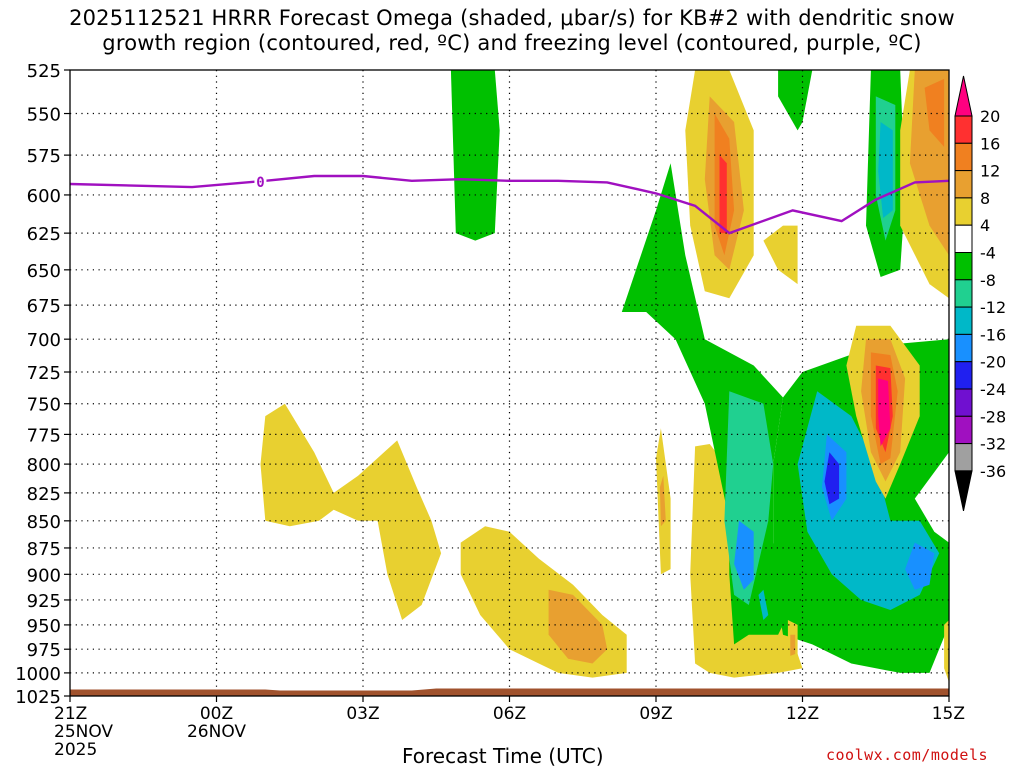 Image resolution: width=1024 pixels, height=768 pixels. I want to click on x-tick-date-21Z: 25NOV, so click(83, 732).